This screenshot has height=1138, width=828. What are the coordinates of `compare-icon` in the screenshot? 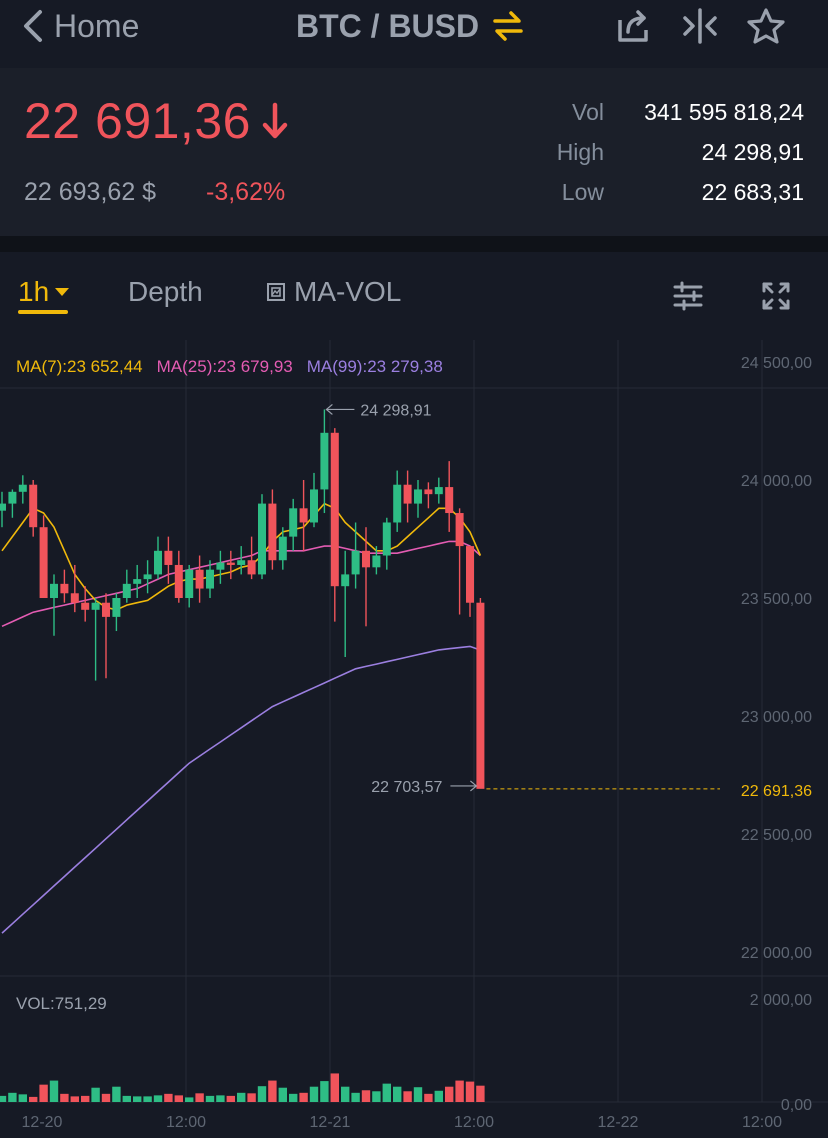 It's located at (700, 26).